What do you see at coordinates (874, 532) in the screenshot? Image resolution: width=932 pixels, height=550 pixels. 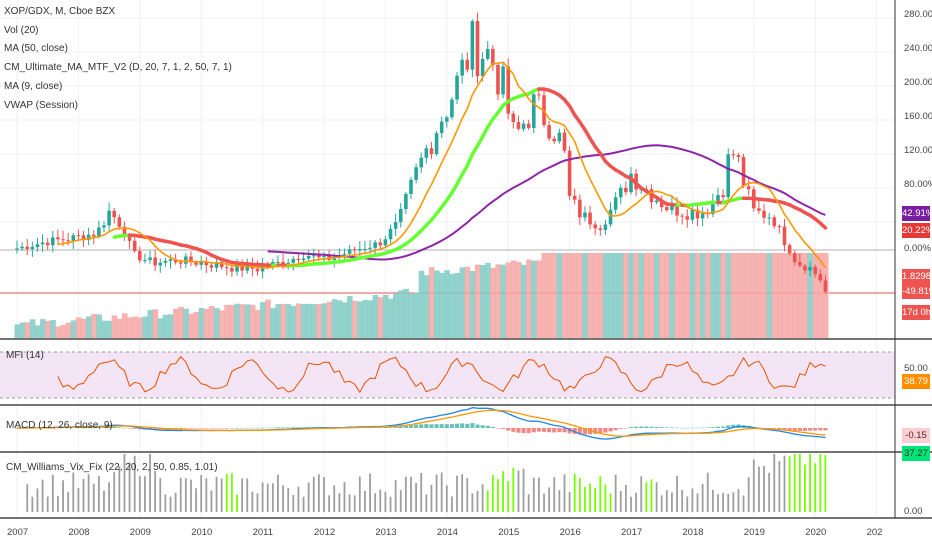 I see `time-tick: 202` at bounding box center [874, 532].